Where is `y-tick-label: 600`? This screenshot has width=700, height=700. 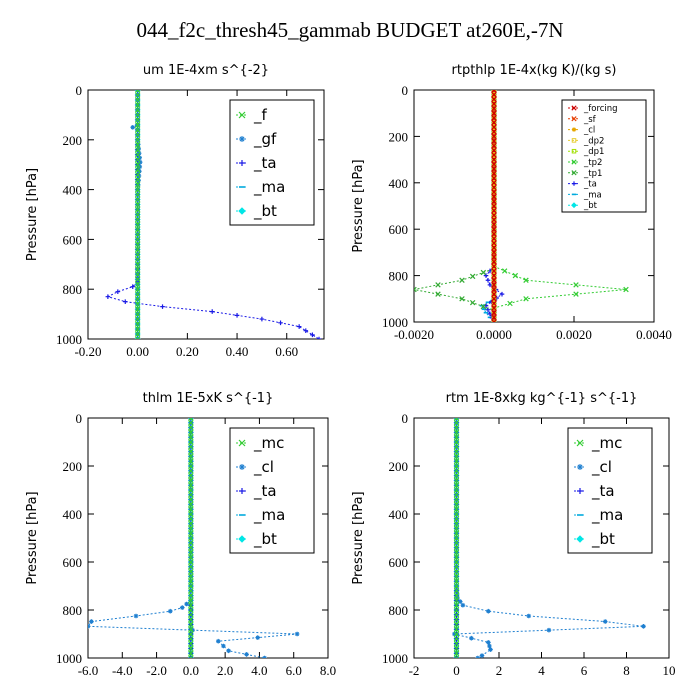 y-tick-label: 600 is located at coordinates (73, 562).